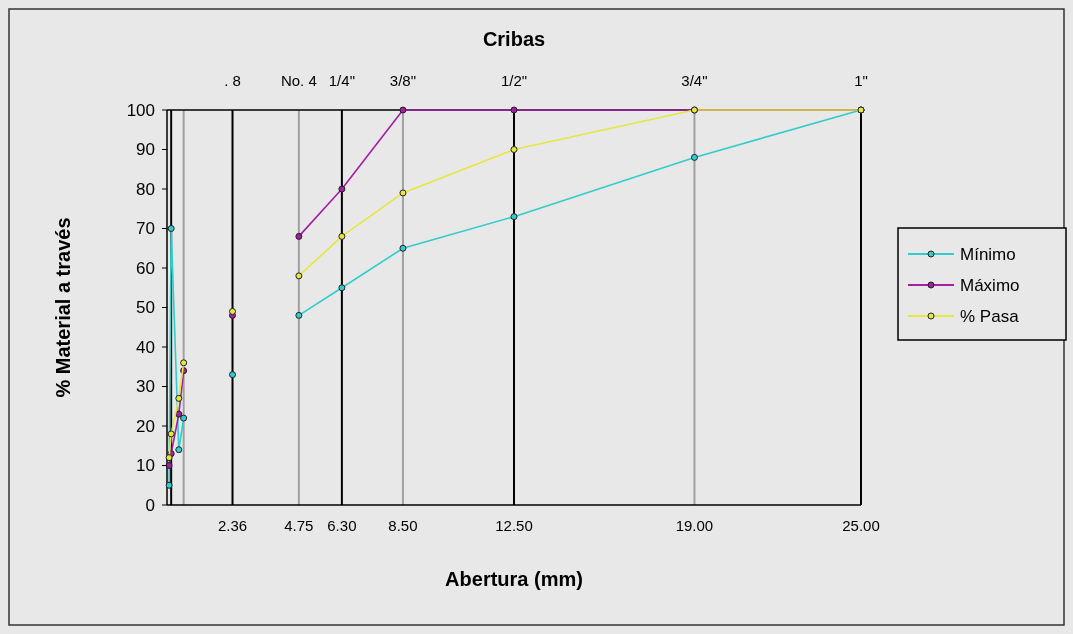 The image size is (1073, 634). What do you see at coordinates (232, 525) in the screenshot?
I see `x-tick-label: 2.36` at bounding box center [232, 525].